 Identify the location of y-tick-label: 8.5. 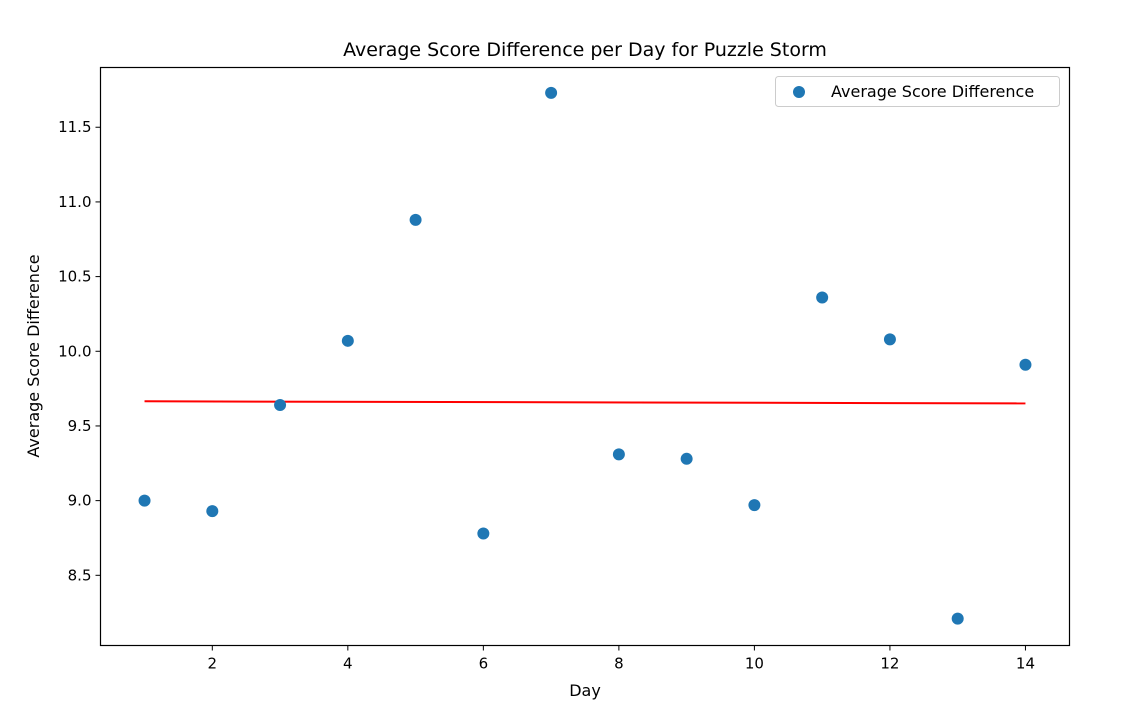
(80, 575).